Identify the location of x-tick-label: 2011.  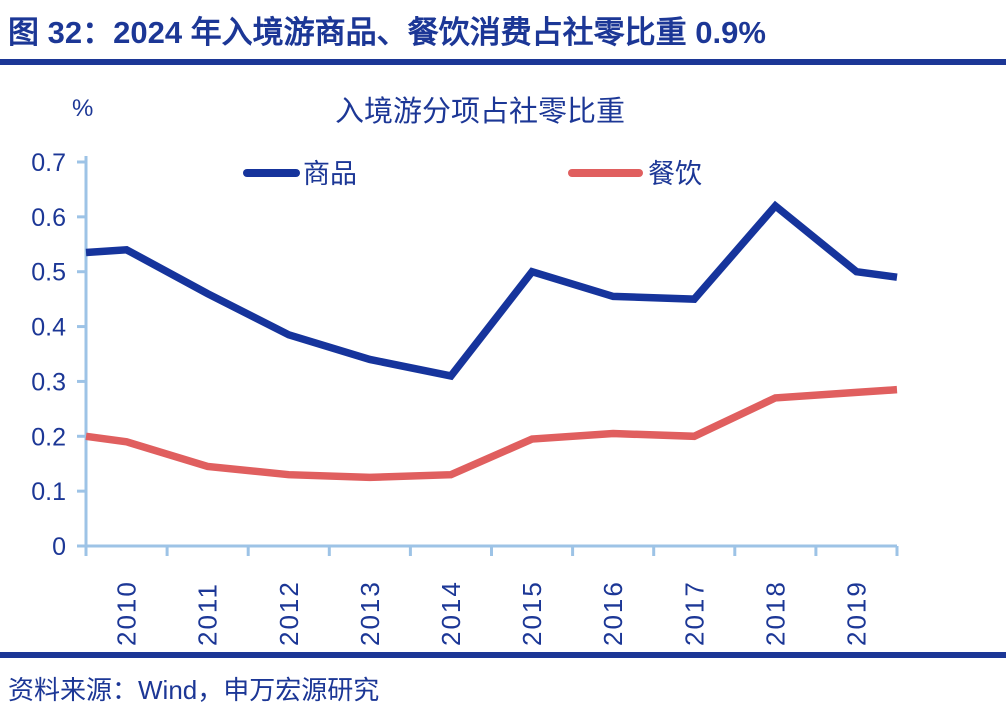
(208, 614).